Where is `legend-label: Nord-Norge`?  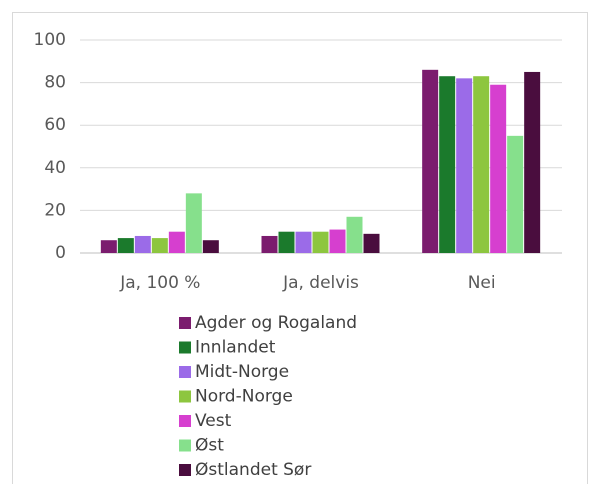 legend-label: Nord-Norge is located at coordinates (244, 397).